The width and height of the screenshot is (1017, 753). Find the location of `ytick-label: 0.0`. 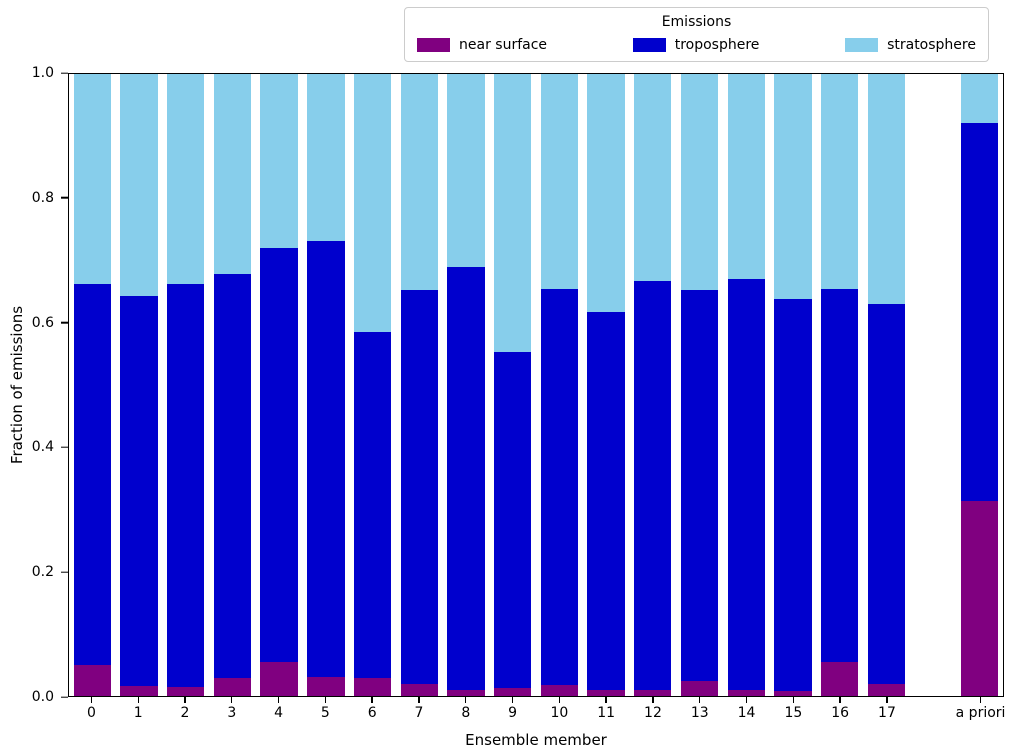

ytick-label: 0.0 is located at coordinates (42, 697).